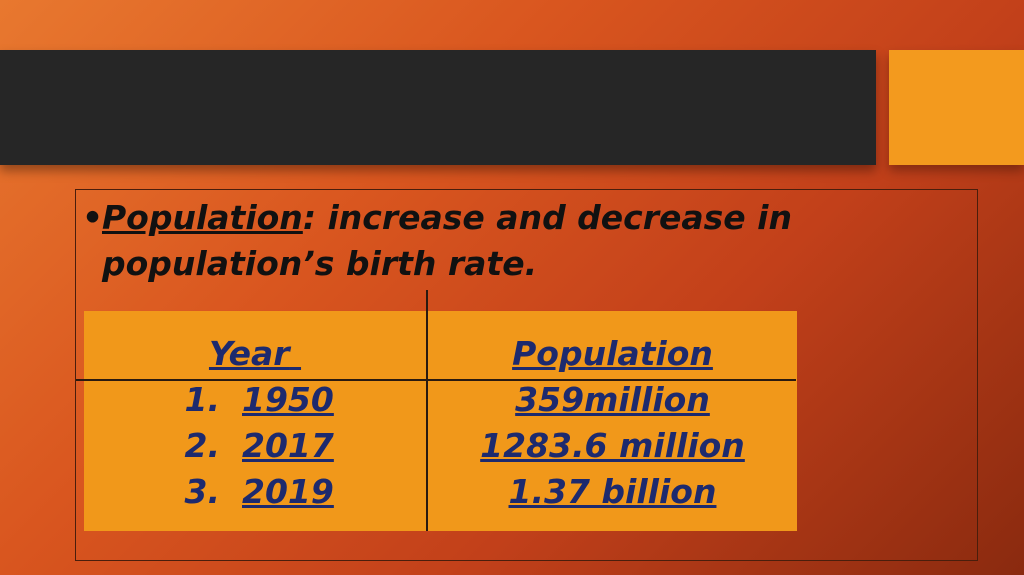 This screenshot has height=575, width=1024. I want to click on year-row: 1. 1950, so click(270, 400).